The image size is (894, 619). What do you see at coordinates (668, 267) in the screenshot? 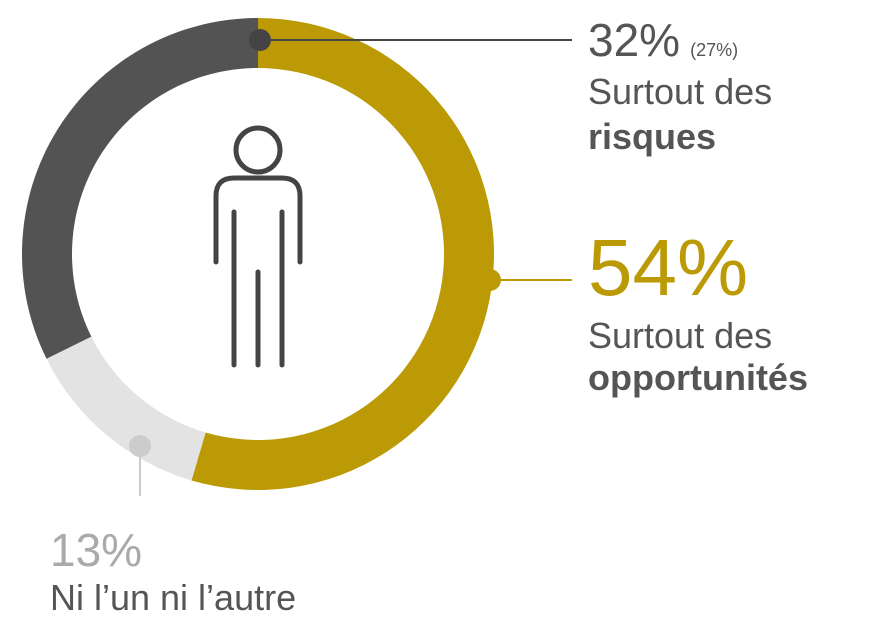
I see `value-label: 54%` at bounding box center [668, 267].